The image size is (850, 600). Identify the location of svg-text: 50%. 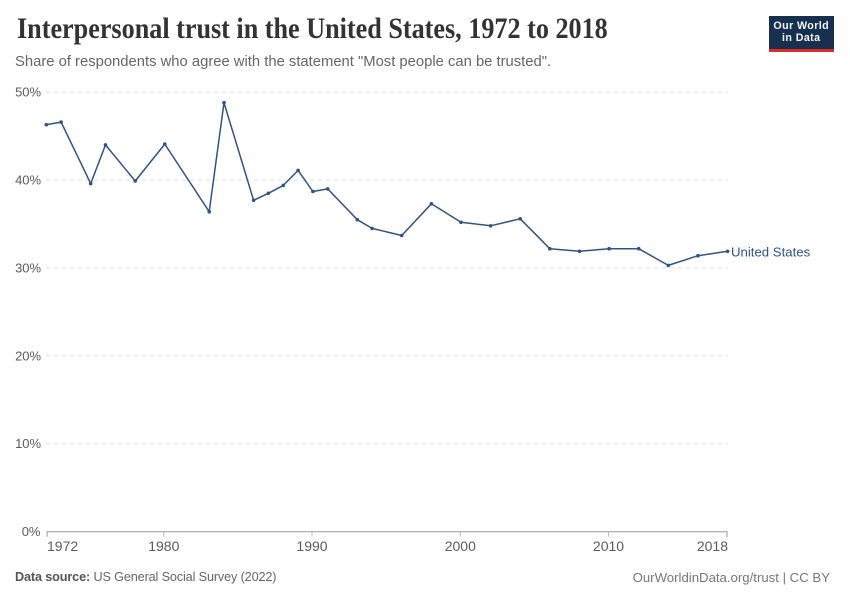
(28, 92).